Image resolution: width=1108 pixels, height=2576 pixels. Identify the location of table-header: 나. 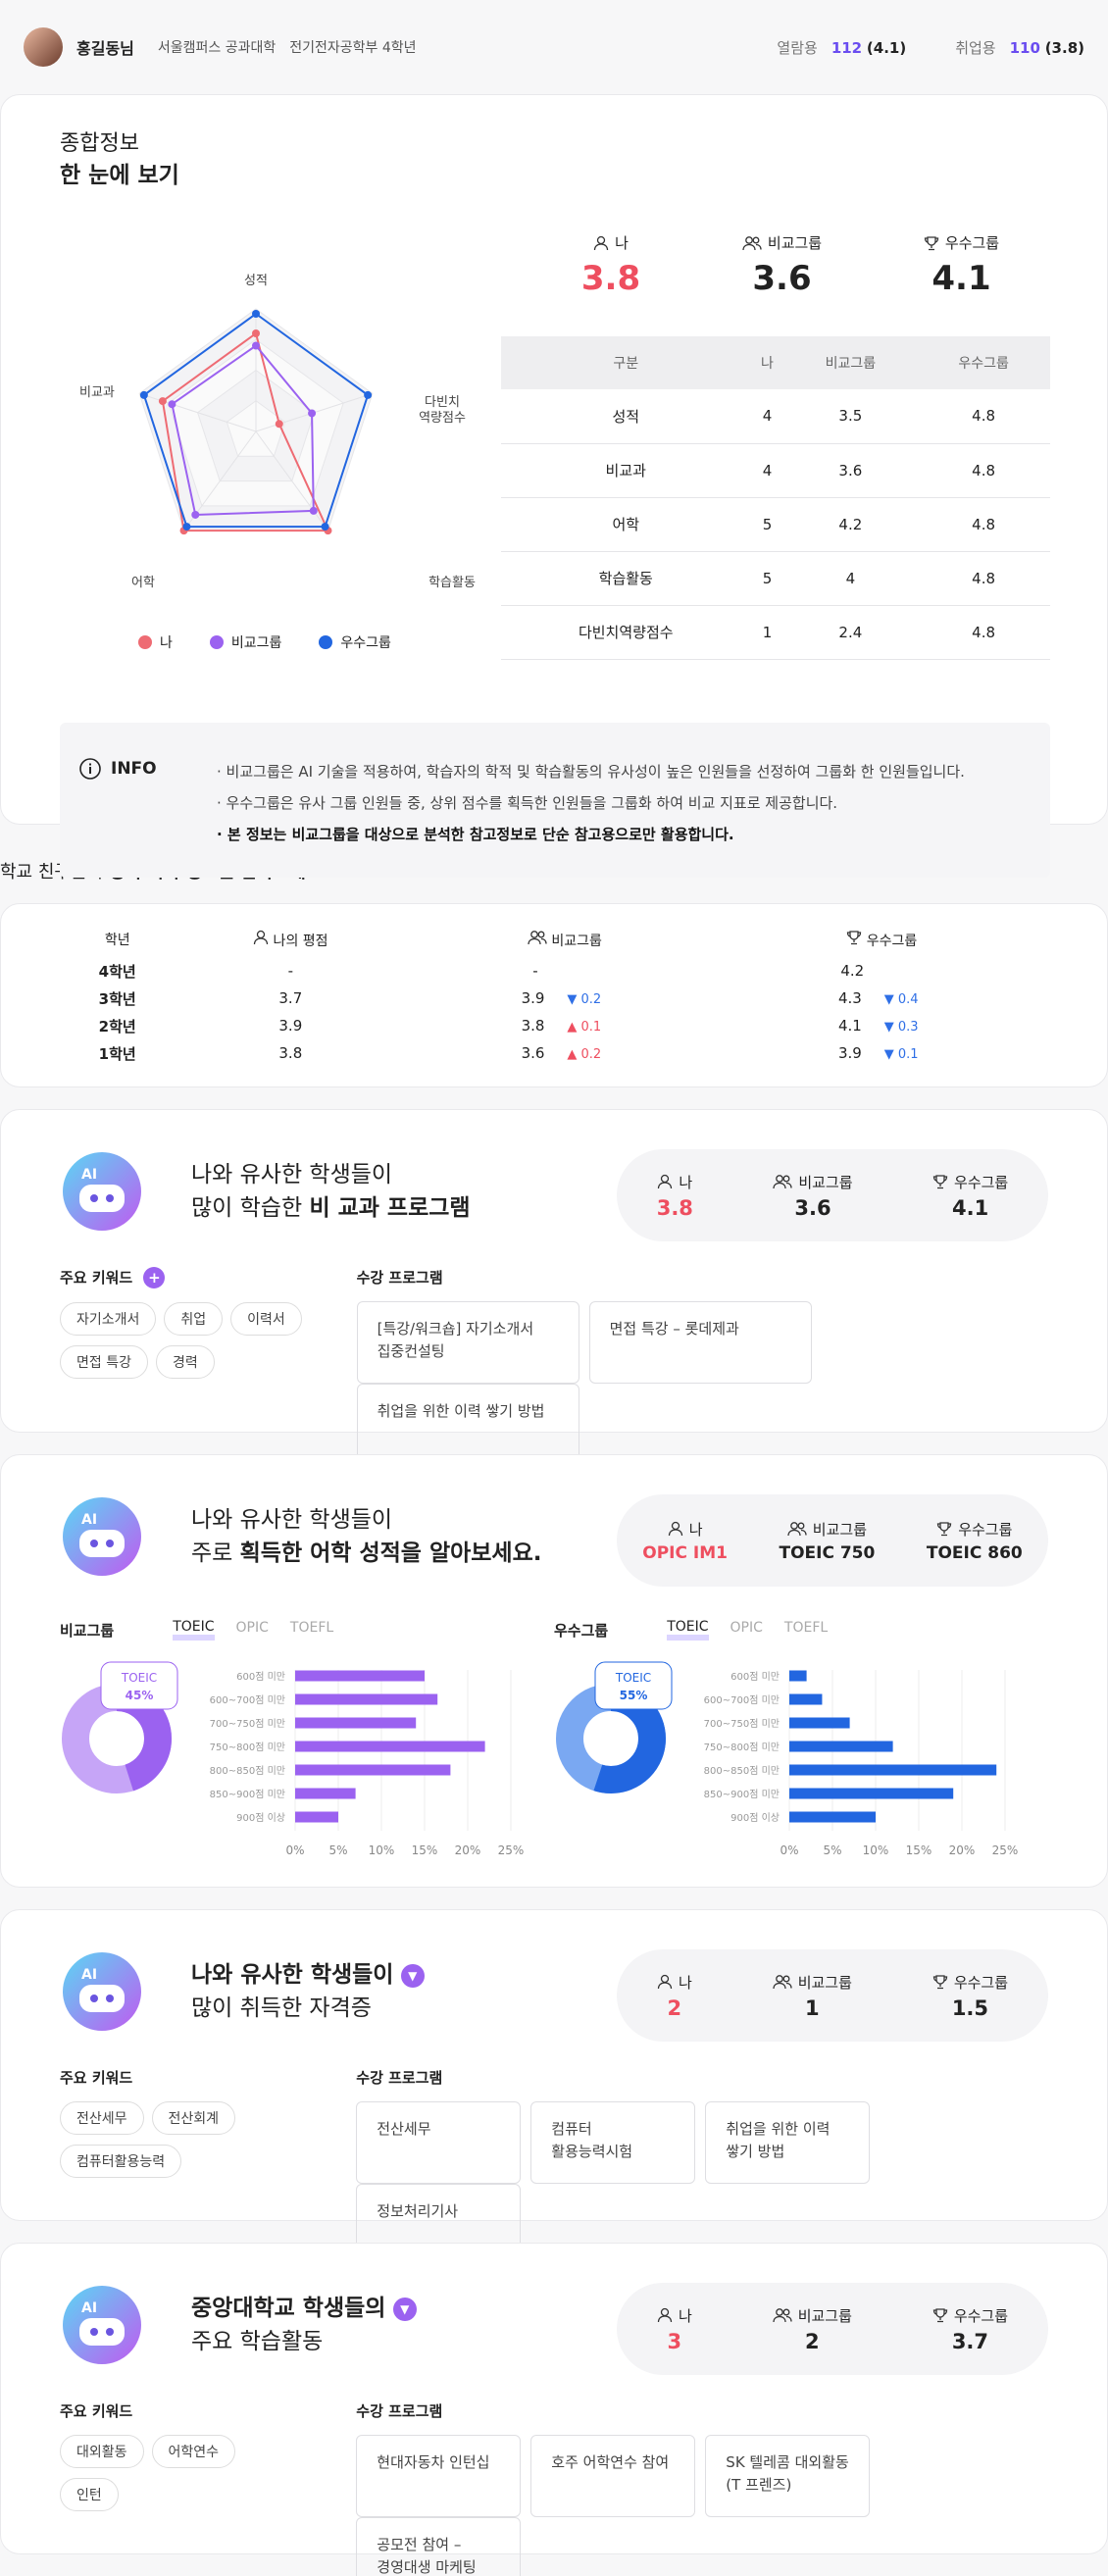
(767, 362).